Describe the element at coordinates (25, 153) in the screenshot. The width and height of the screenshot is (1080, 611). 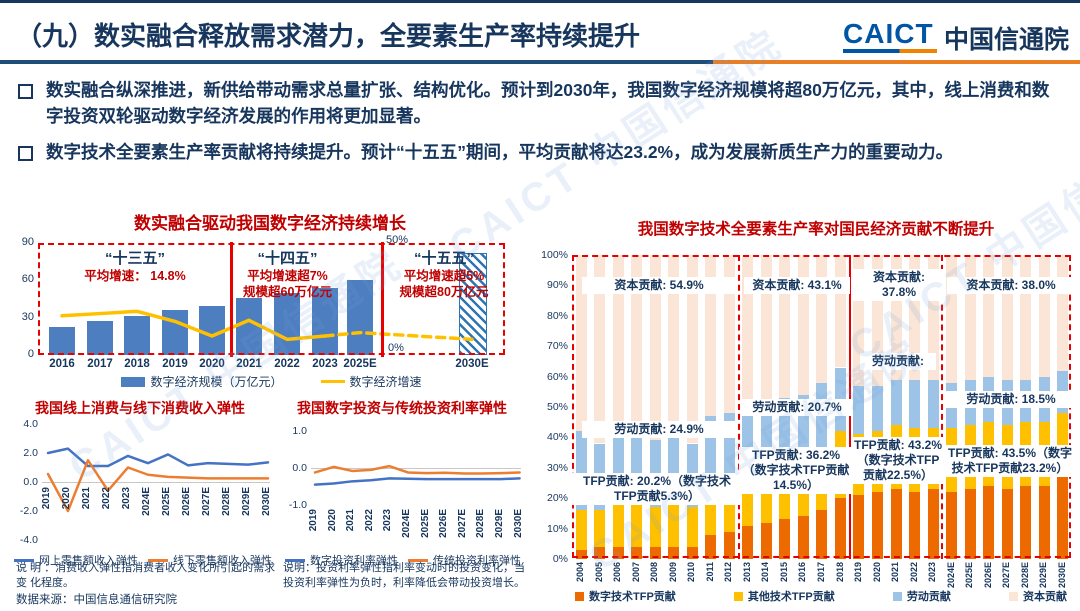
I see `bullet-square-icon` at that location.